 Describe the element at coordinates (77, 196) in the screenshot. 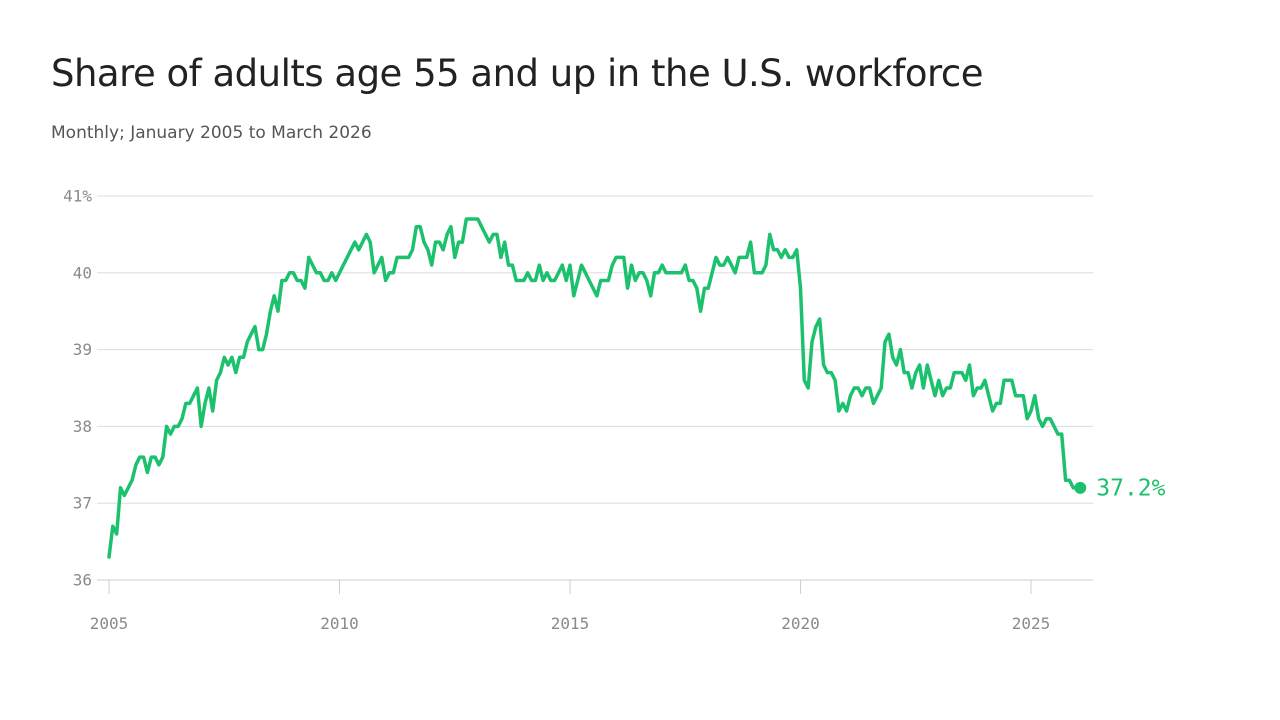

I see `y-tick-label: 41%` at that location.